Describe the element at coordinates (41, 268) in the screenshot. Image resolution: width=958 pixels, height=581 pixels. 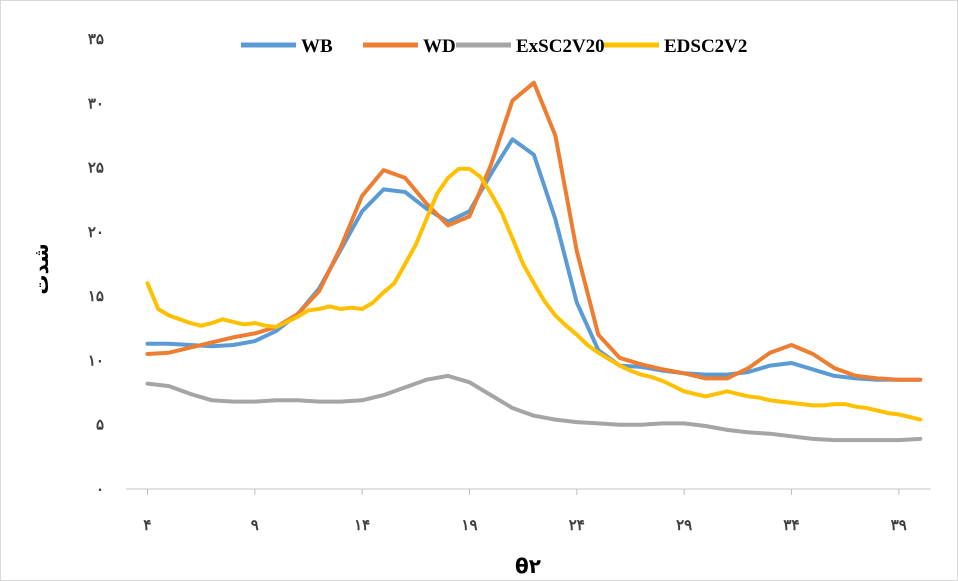
I see `y-axis-title: شدت` at that location.